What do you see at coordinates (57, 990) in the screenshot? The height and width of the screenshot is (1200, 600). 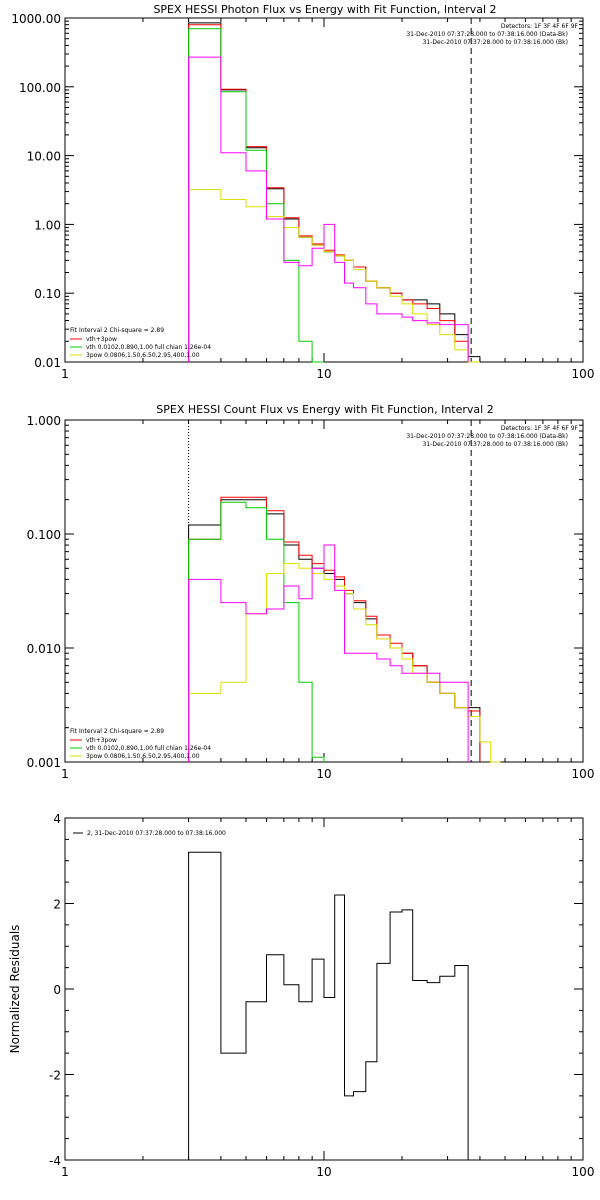 I see `y-tick-label: 0` at bounding box center [57, 990].